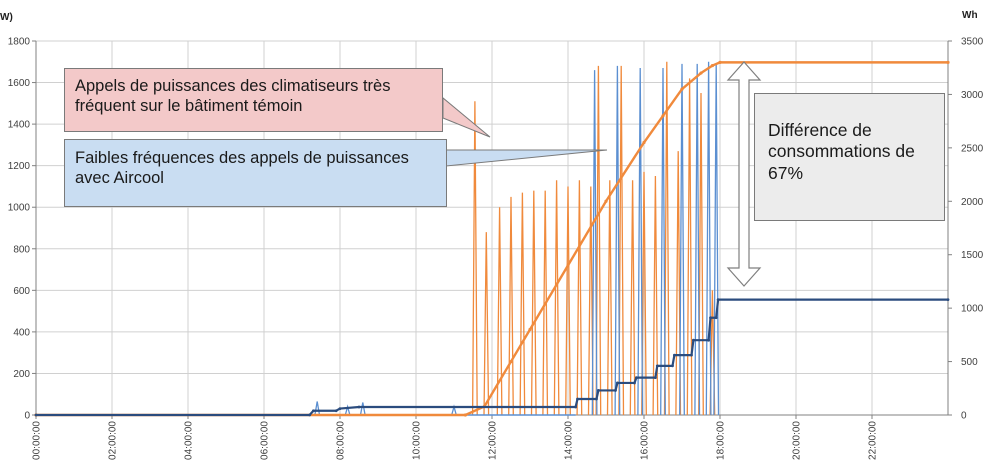 Image resolution: width=999 pixels, height=472 pixels. Describe the element at coordinates (21, 291) in the screenshot. I see `y-left-tick-label: 600` at that location.